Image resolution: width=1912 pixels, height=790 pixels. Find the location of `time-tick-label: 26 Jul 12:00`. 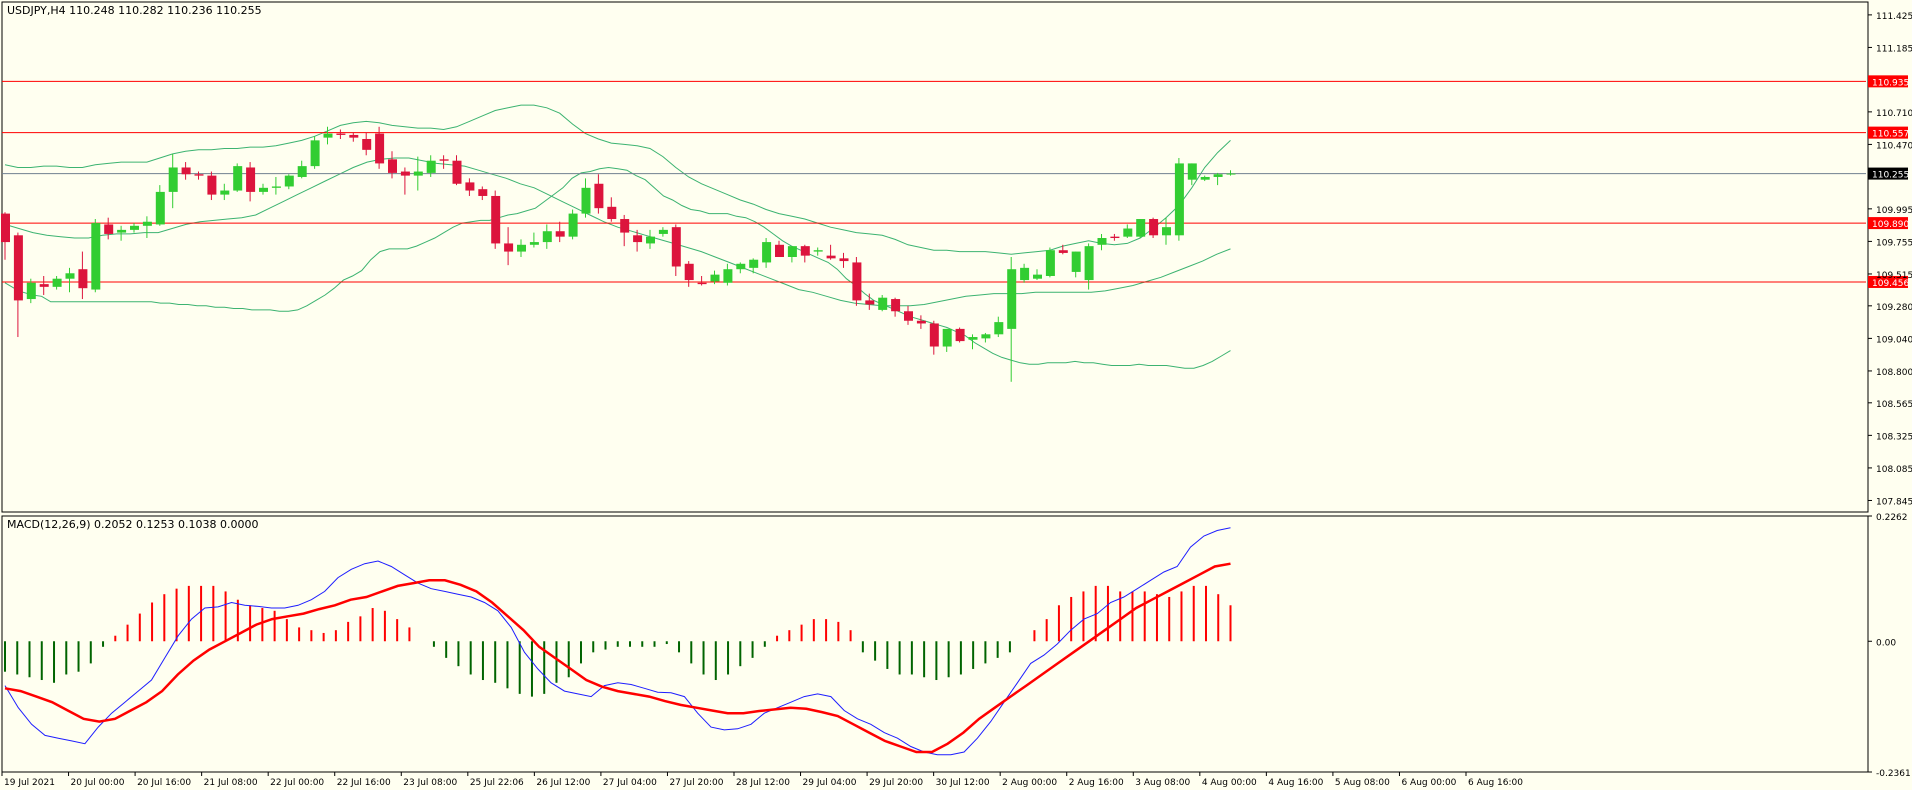

time-tick-label: 26 Jul 12:00 is located at coordinates (563, 783).